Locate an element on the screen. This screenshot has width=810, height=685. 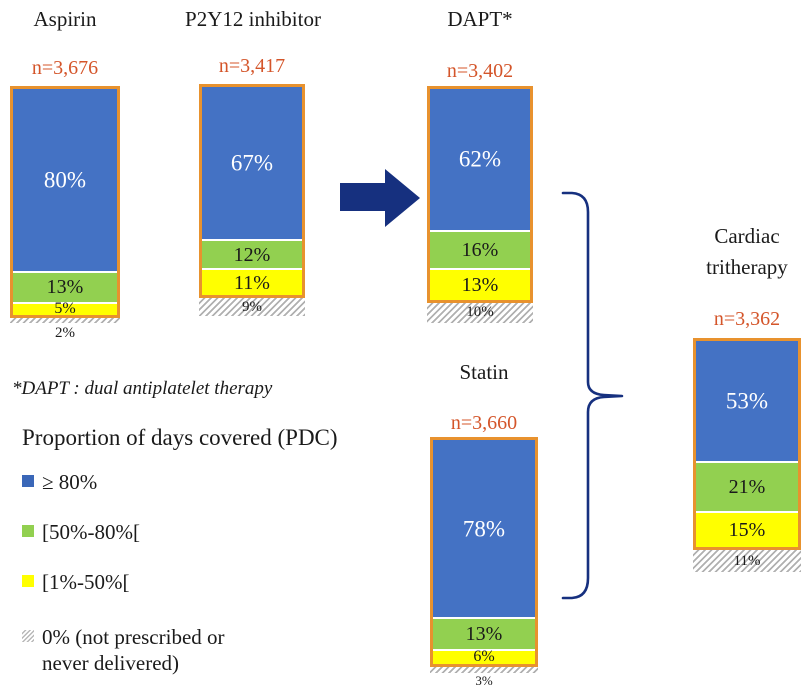
segment-pdc-zero: 10% is located at coordinates (480, 312).